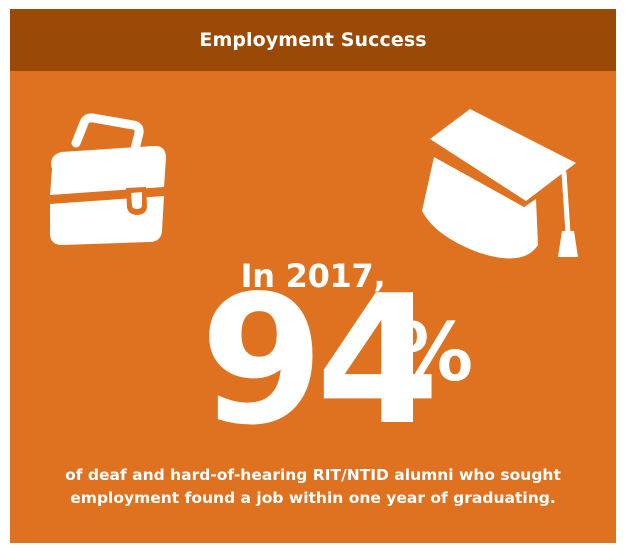 Image resolution: width=626 pixels, height=550 pixels. I want to click on briefcase-icon, so click(107, 179).